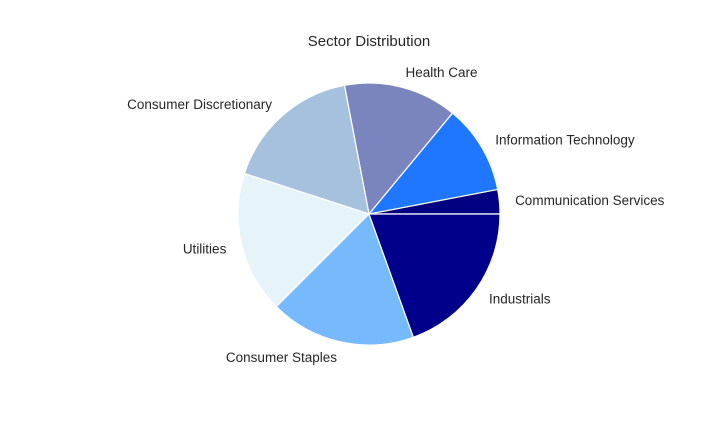 This screenshot has height=432, width=720. What do you see at coordinates (433, 163) in the screenshot?
I see `pie-slice-information-technology` at bounding box center [433, 163].